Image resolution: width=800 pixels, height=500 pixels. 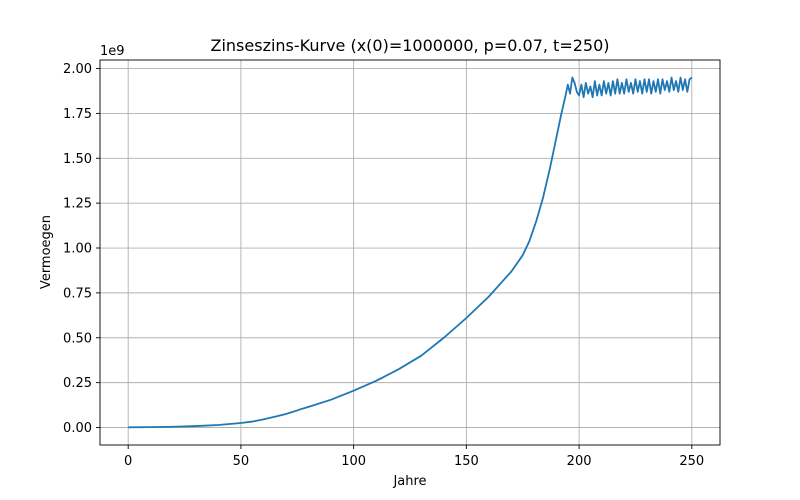 What do you see at coordinates (77, 114) in the screenshot?
I see `y-tick-label: 1.75` at bounding box center [77, 114].